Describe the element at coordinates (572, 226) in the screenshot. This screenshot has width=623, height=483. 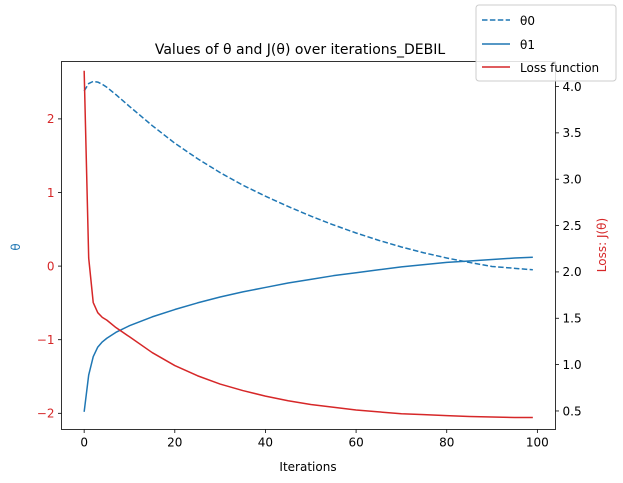
I see `y-right-tick-label: 2.5` at that location.